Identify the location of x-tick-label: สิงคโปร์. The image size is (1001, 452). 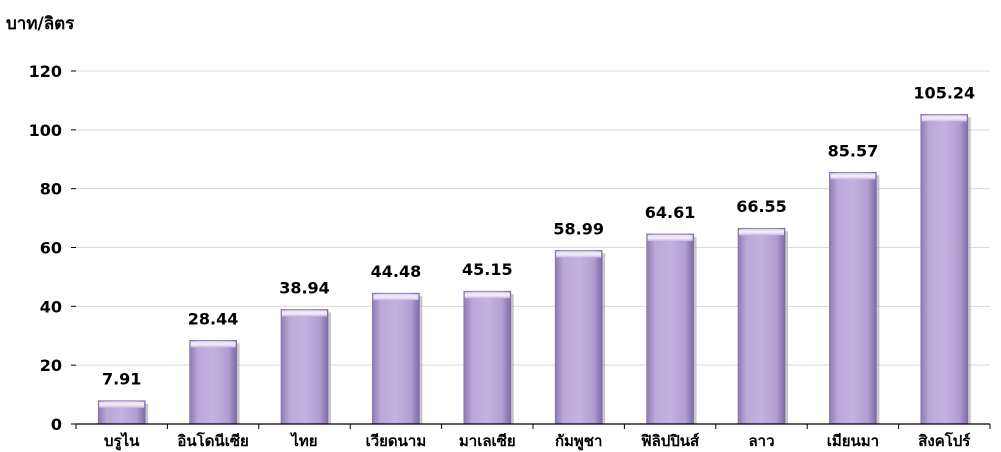
(944, 440).